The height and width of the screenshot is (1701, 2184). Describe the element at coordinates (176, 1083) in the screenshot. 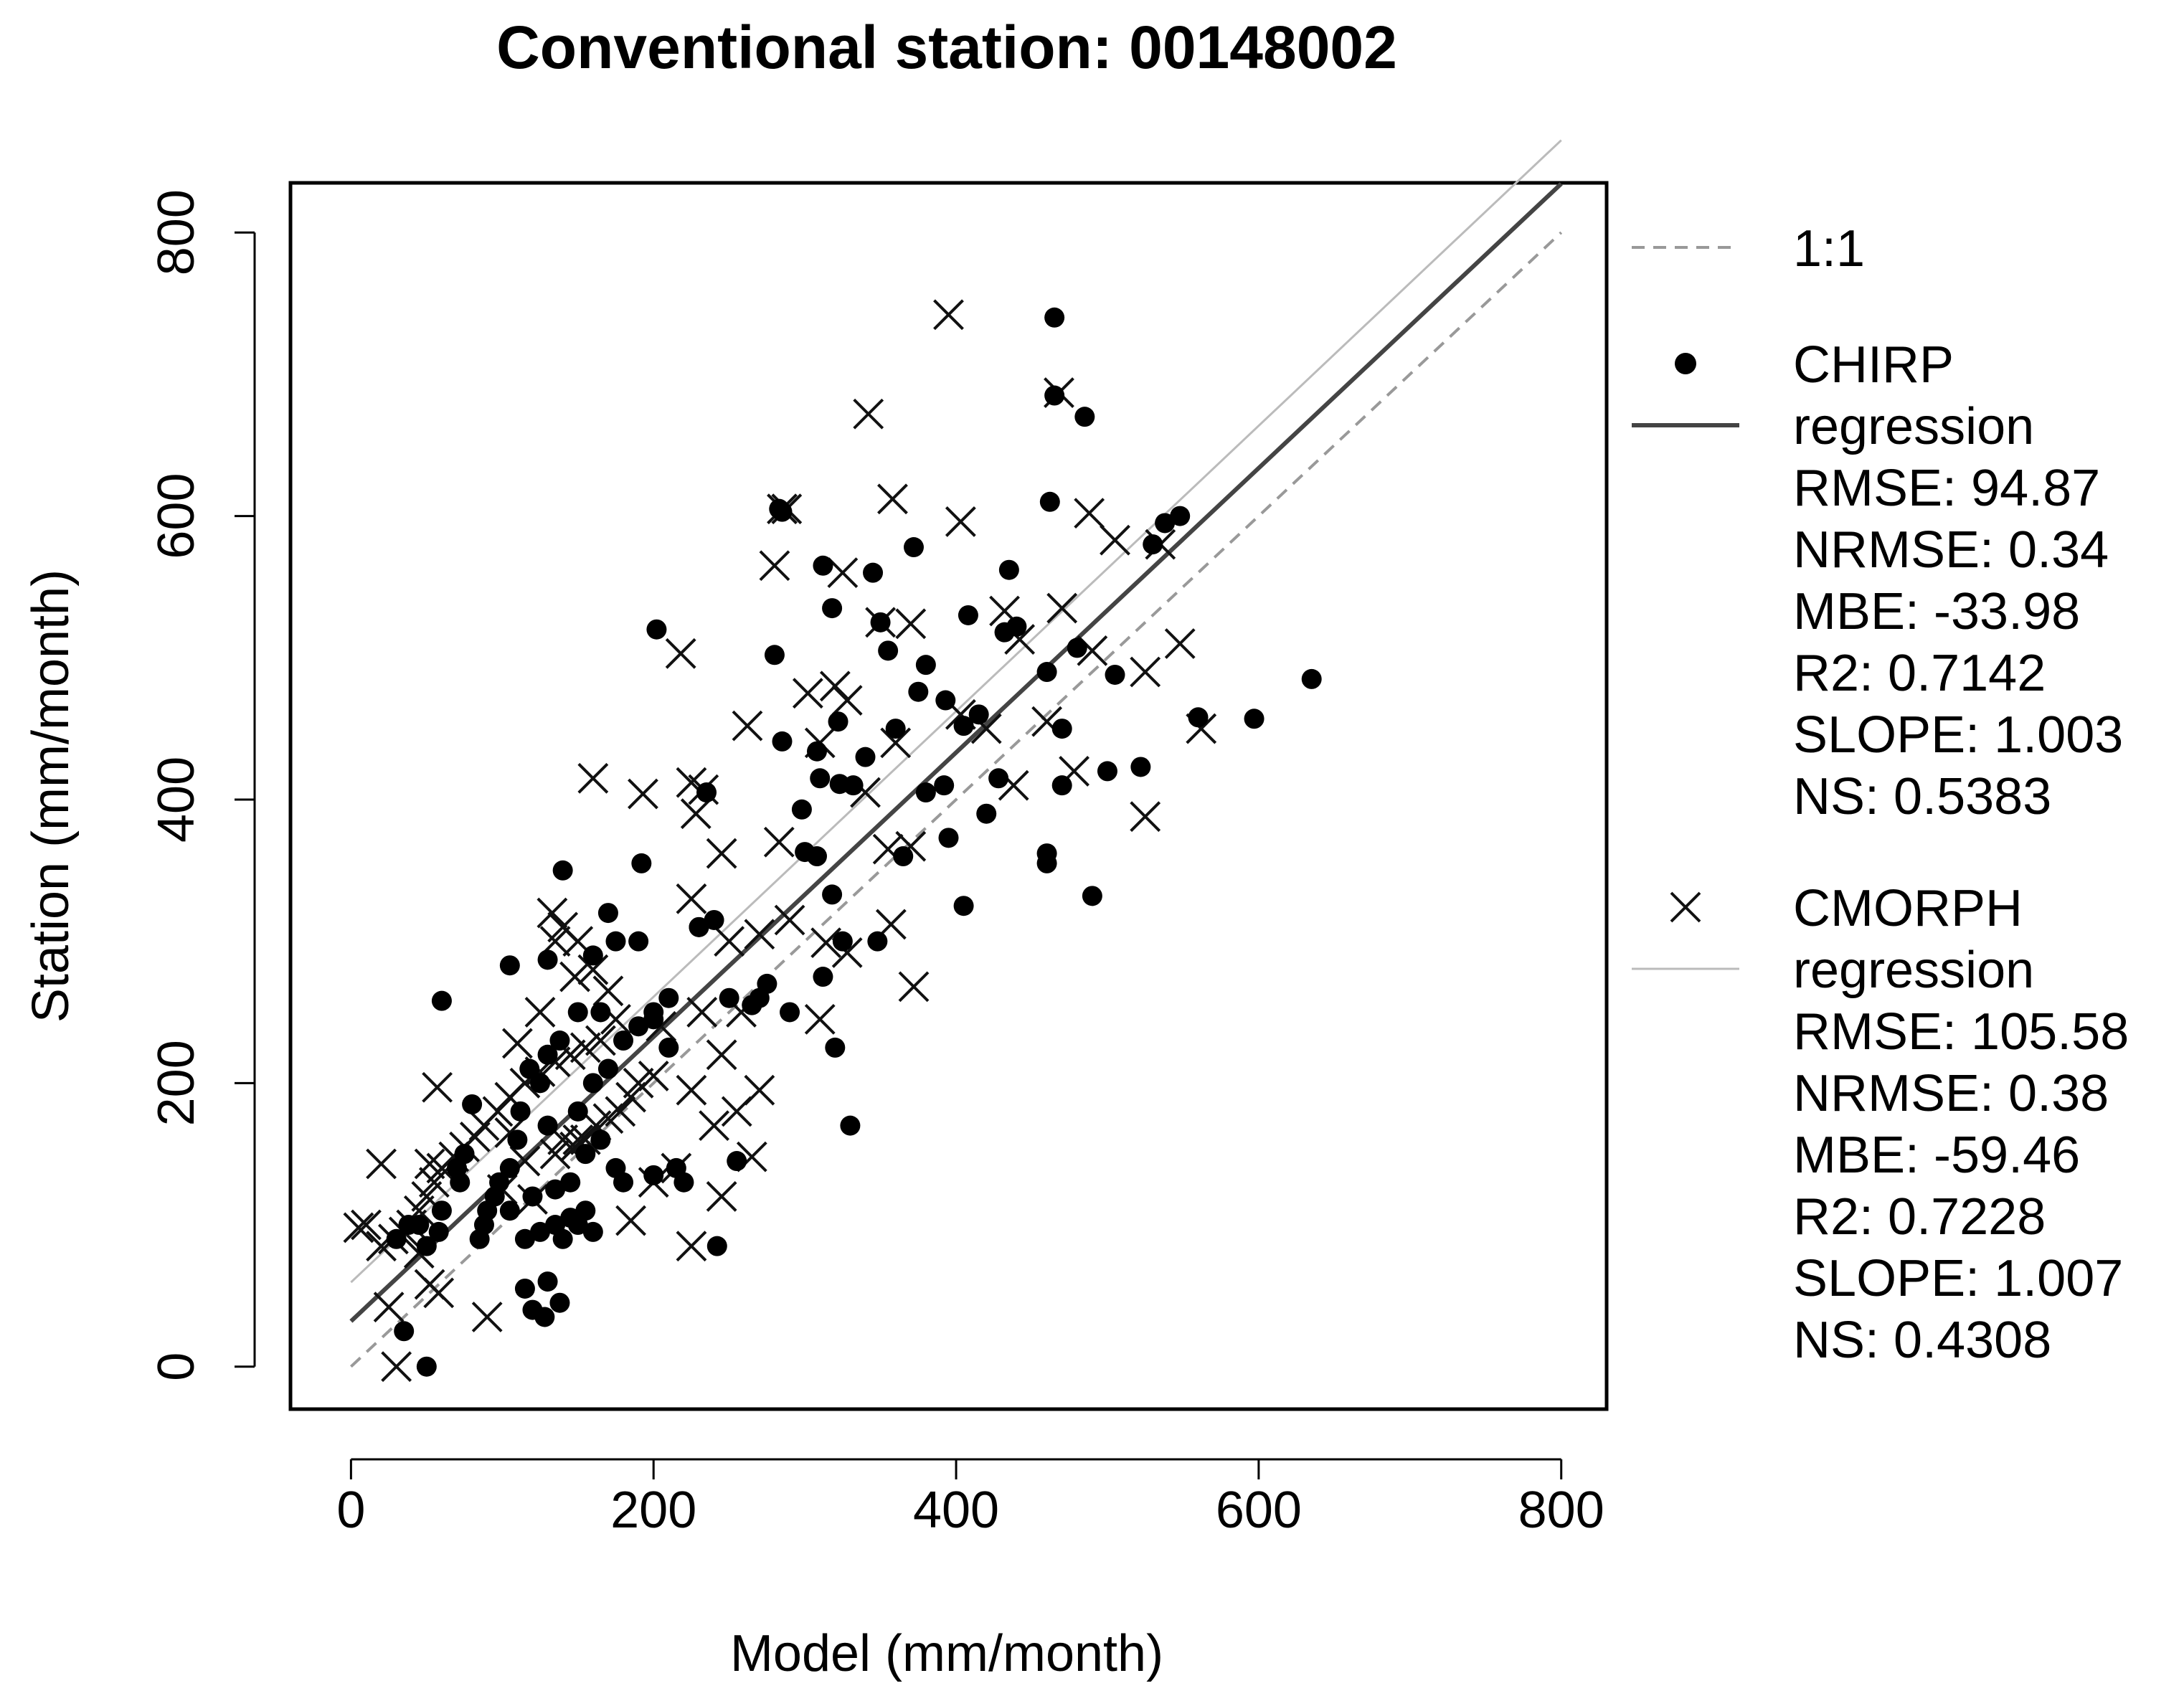

I see `y-tick-label: 200` at that location.